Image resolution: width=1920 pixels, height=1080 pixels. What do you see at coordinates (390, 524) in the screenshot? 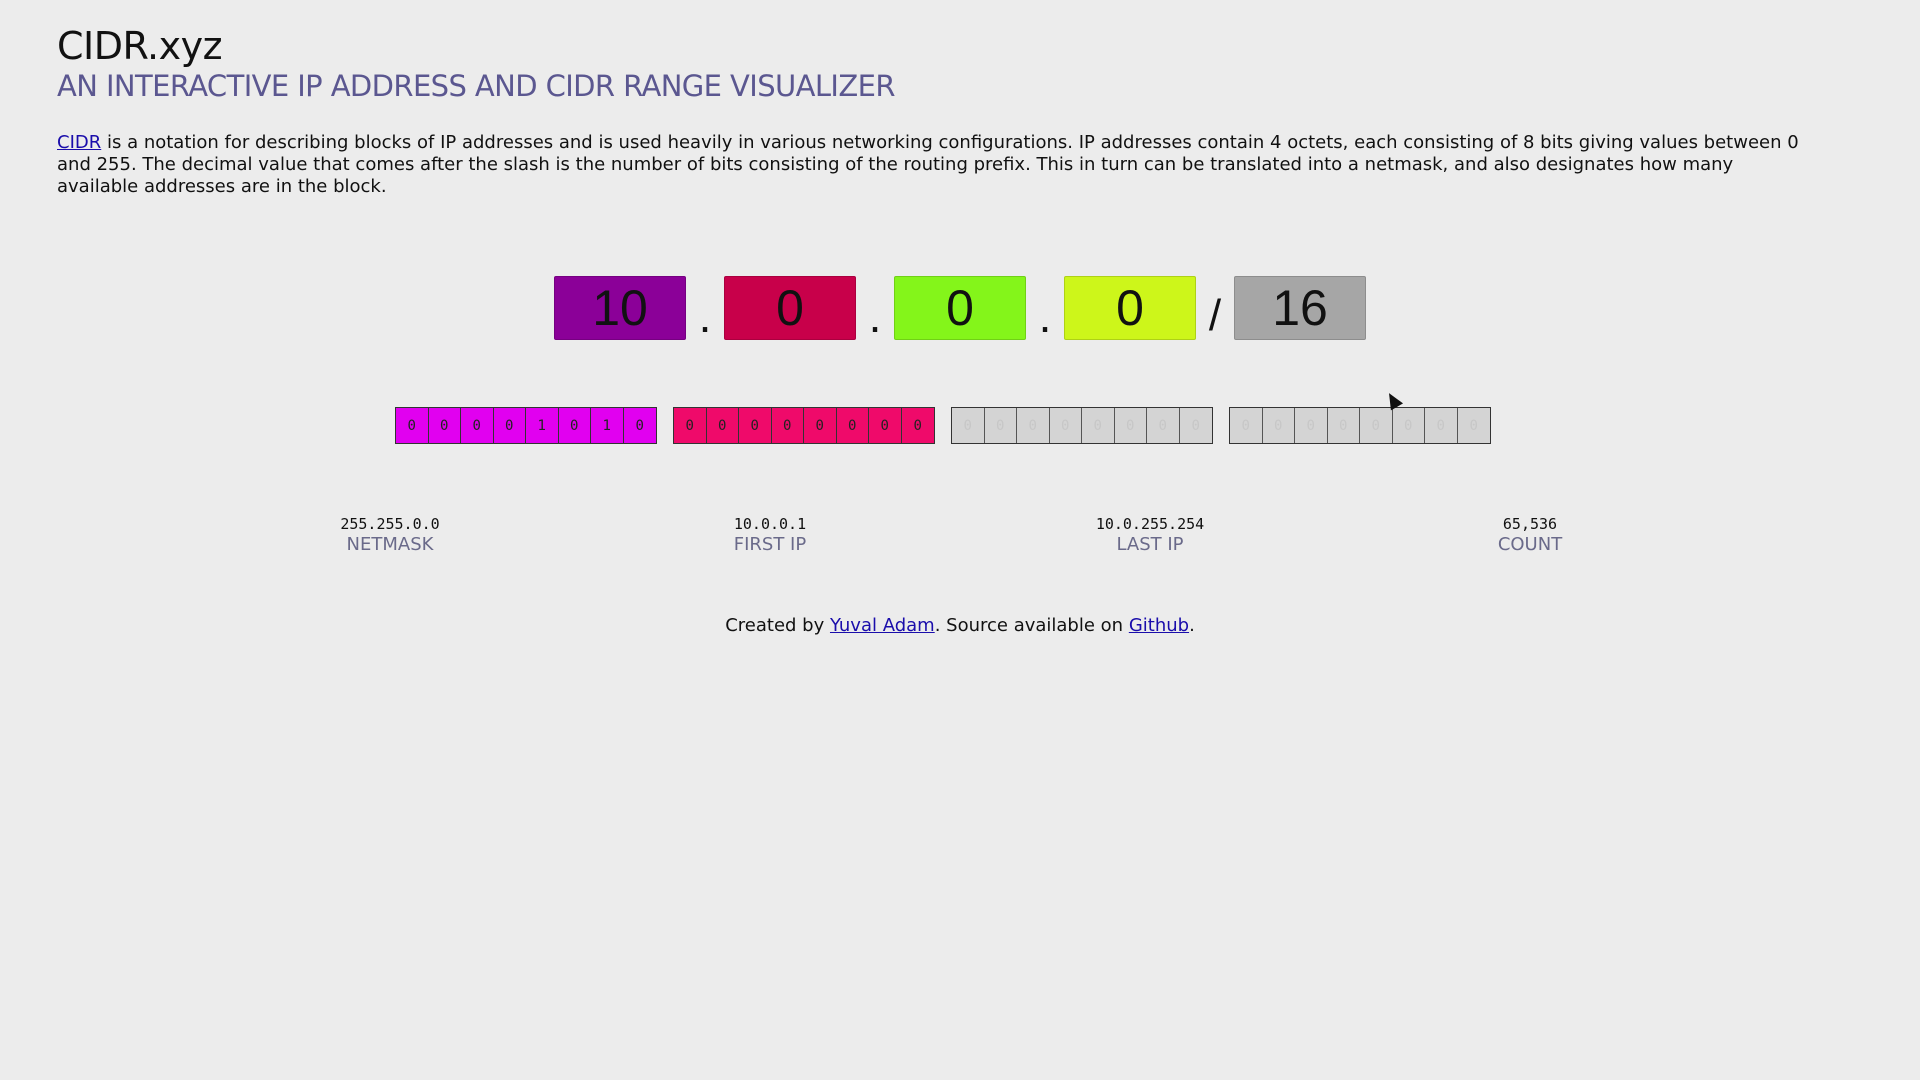
I see `netmask-value: 255.255.0.0` at bounding box center [390, 524].